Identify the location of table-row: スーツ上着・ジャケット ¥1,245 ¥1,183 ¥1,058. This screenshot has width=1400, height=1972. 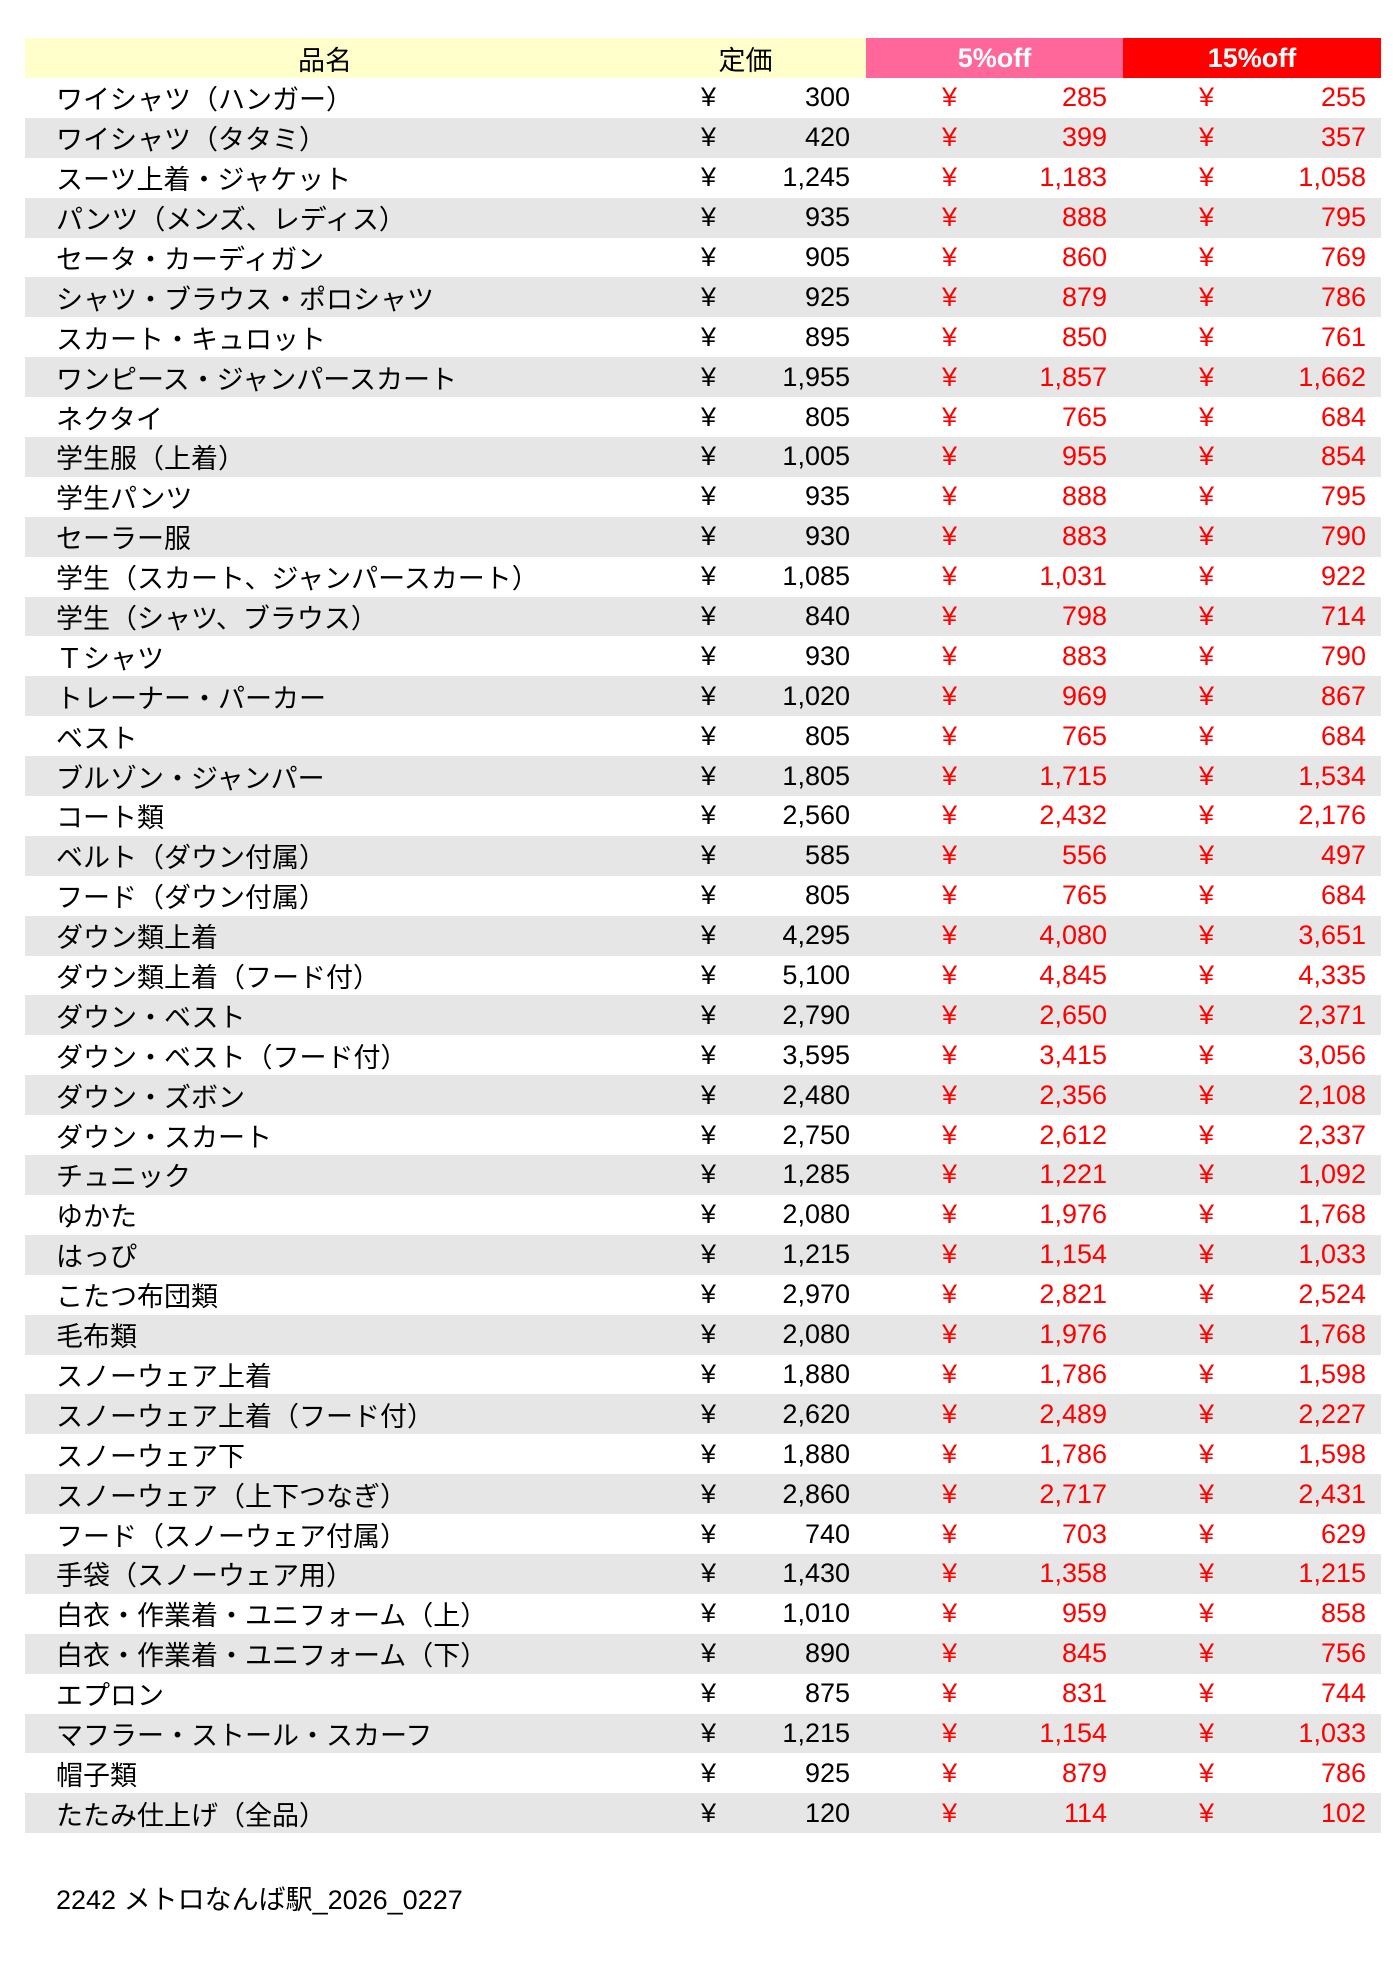
(703, 178).